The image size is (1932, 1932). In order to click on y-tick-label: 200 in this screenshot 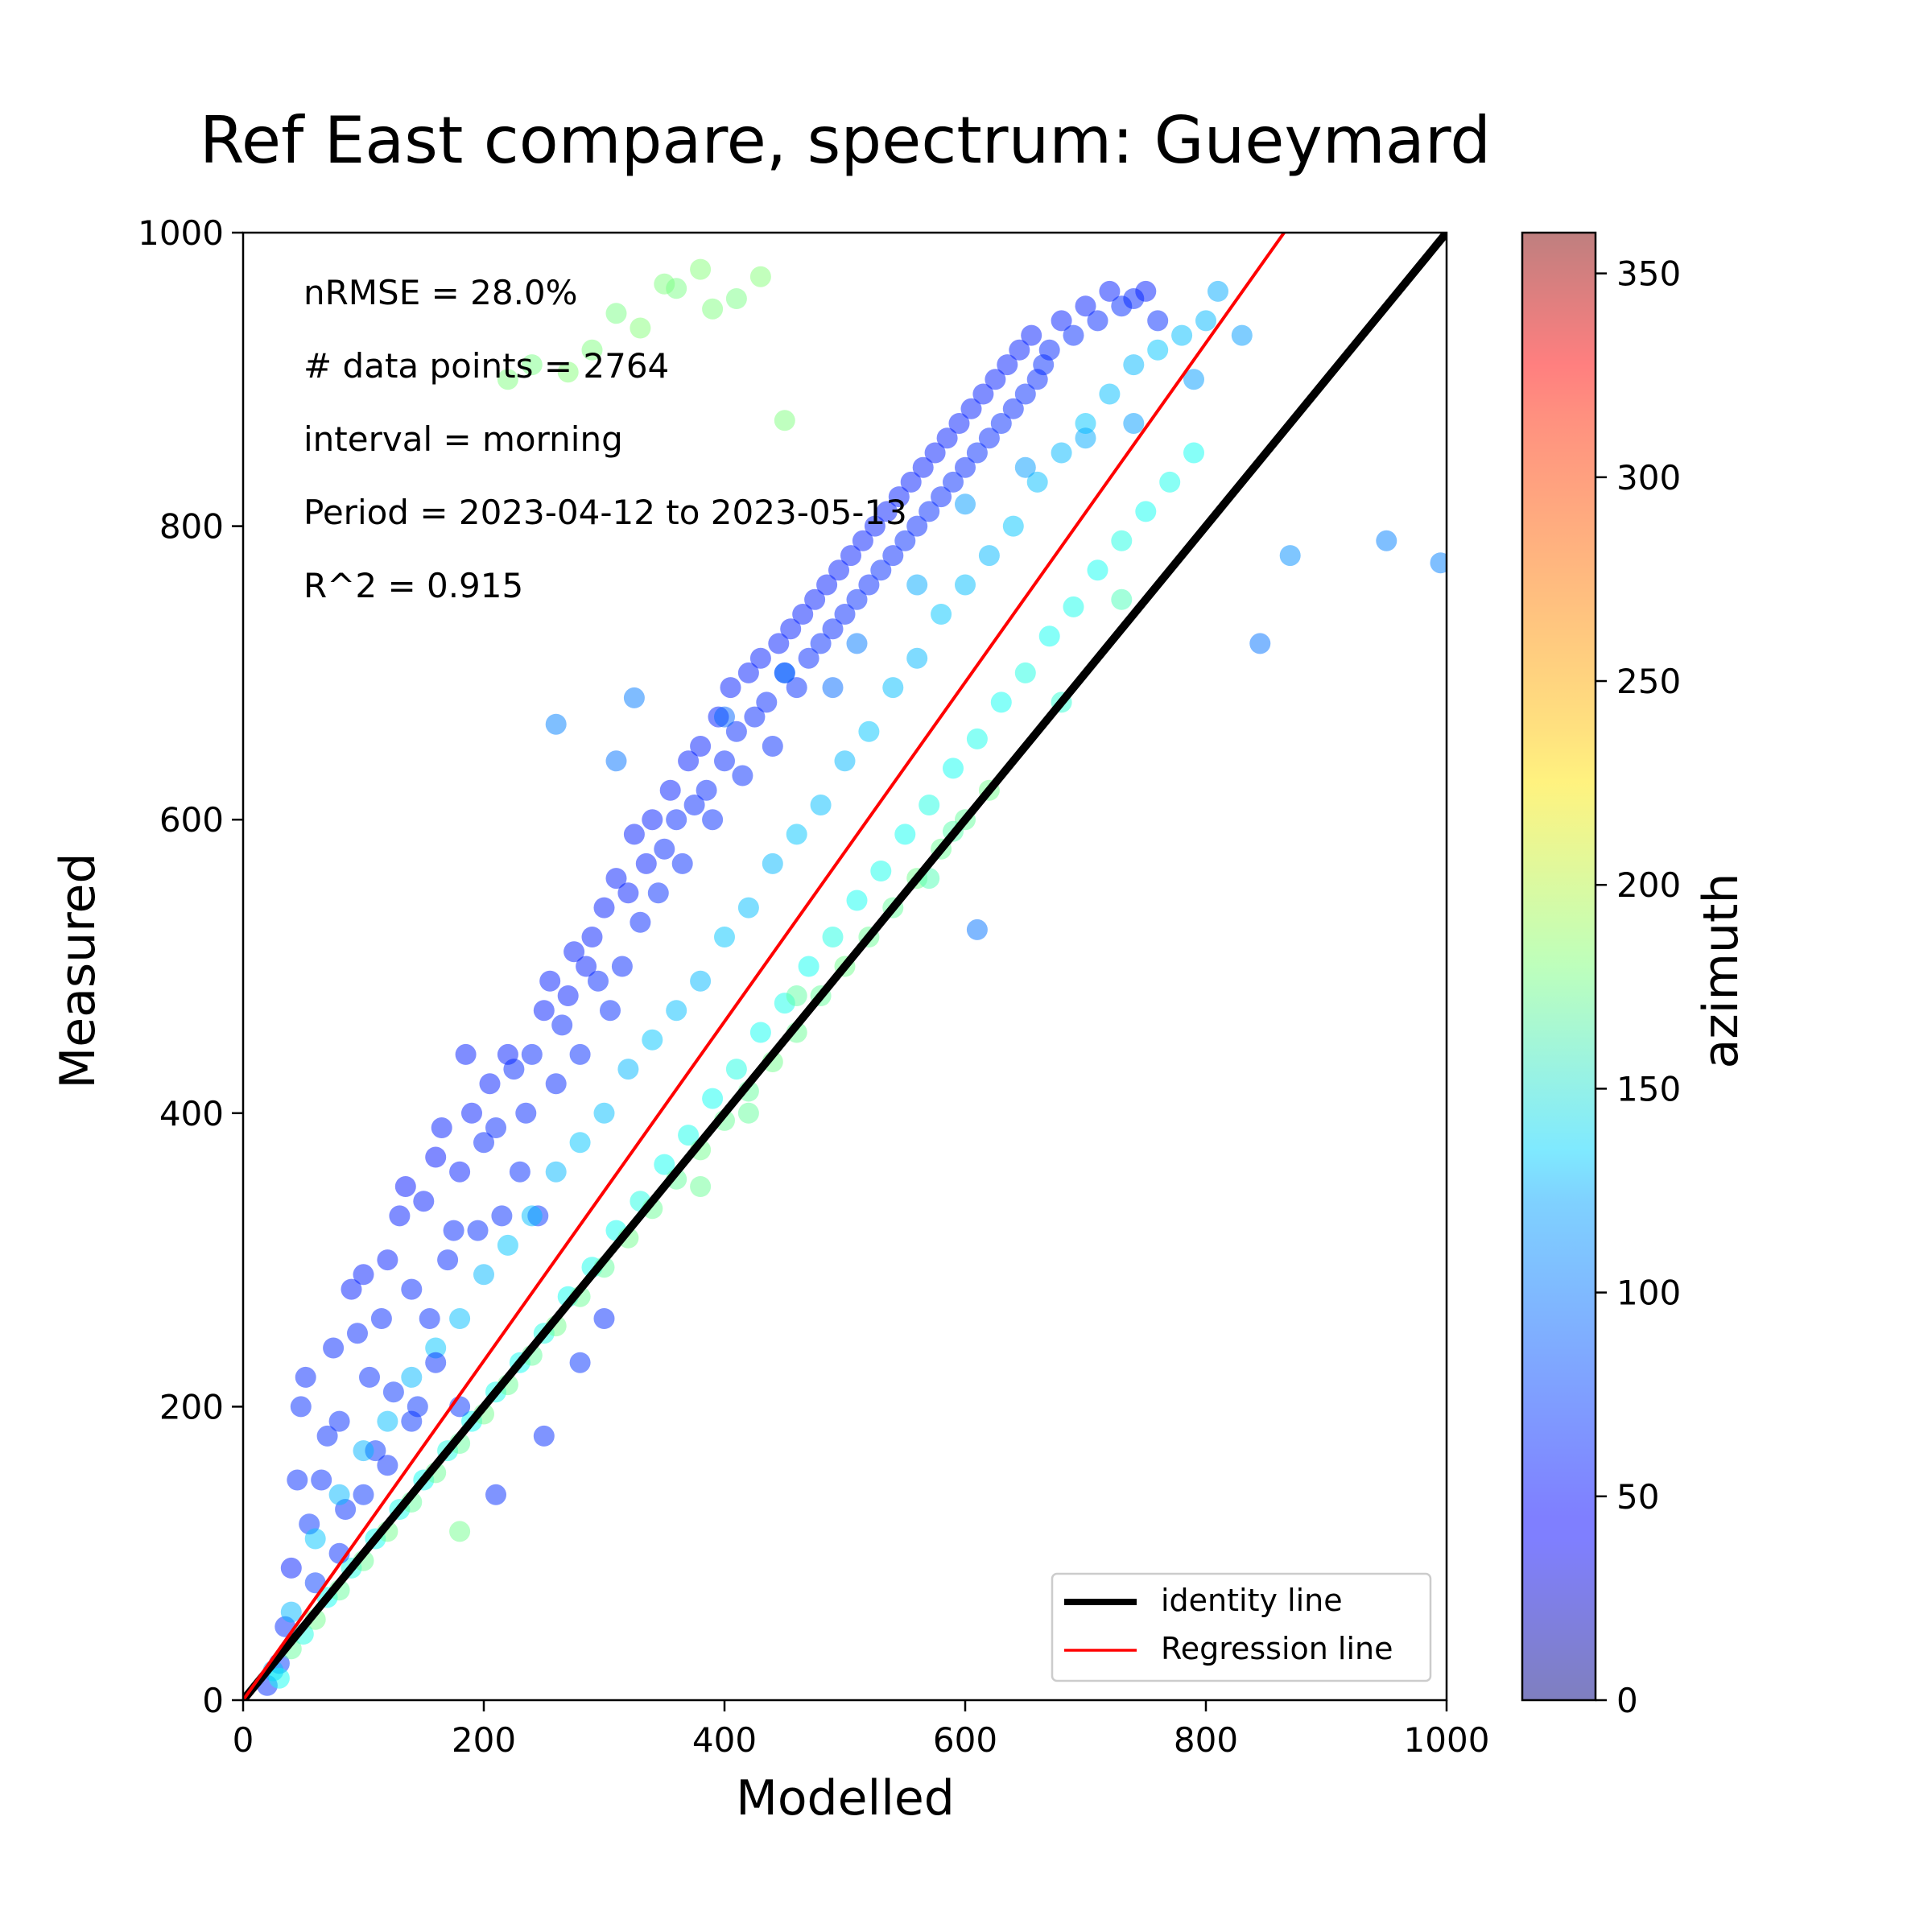, I will do `click(191, 1406)`.